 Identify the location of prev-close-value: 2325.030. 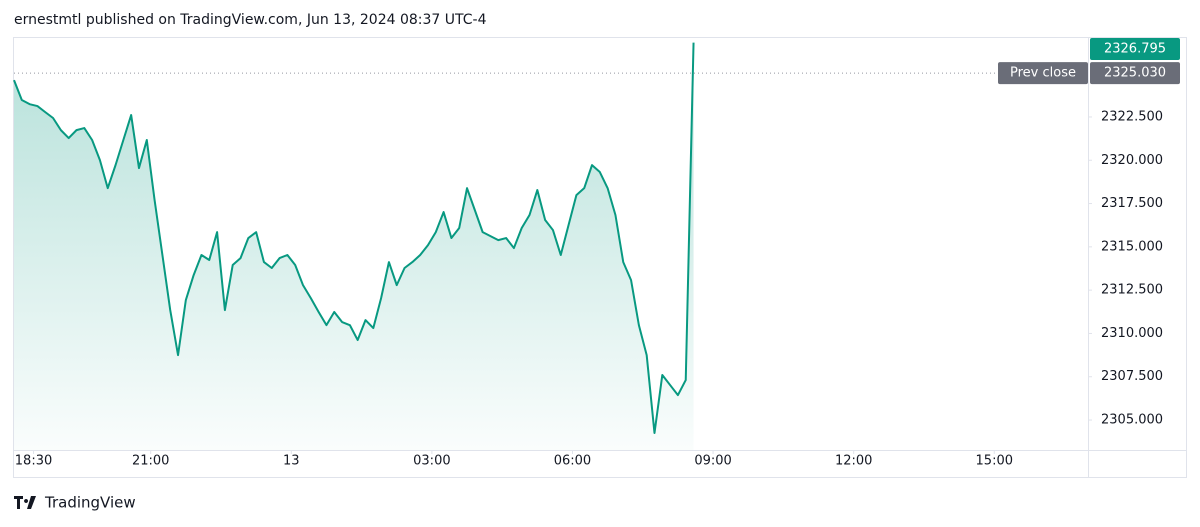
(1135, 73).